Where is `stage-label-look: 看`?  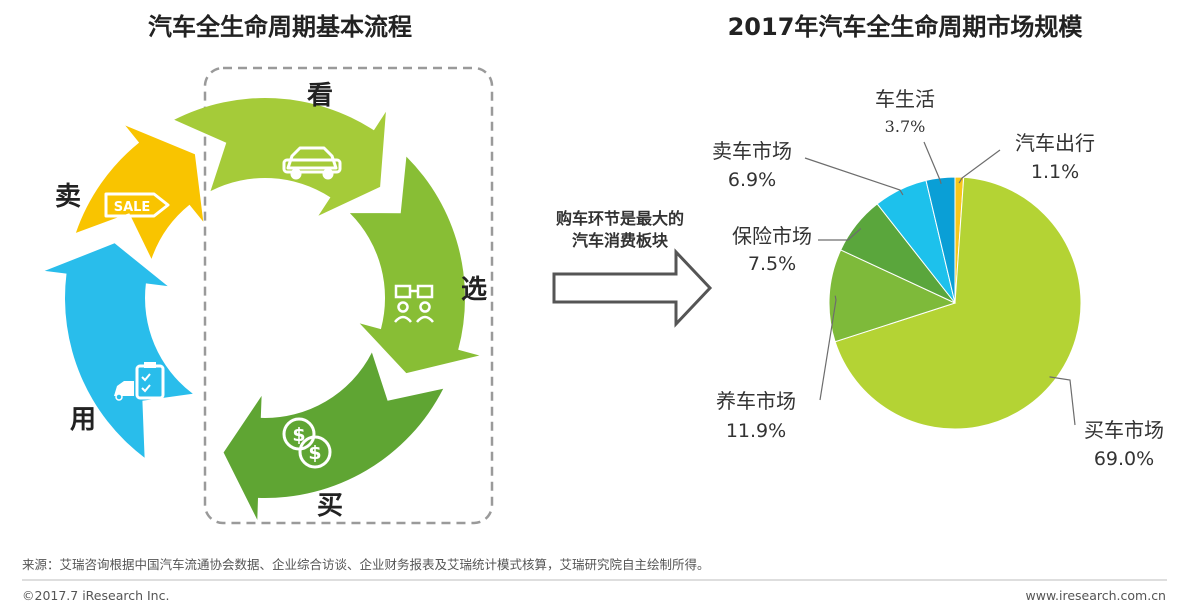
stage-label-look: 看 is located at coordinates (320, 96).